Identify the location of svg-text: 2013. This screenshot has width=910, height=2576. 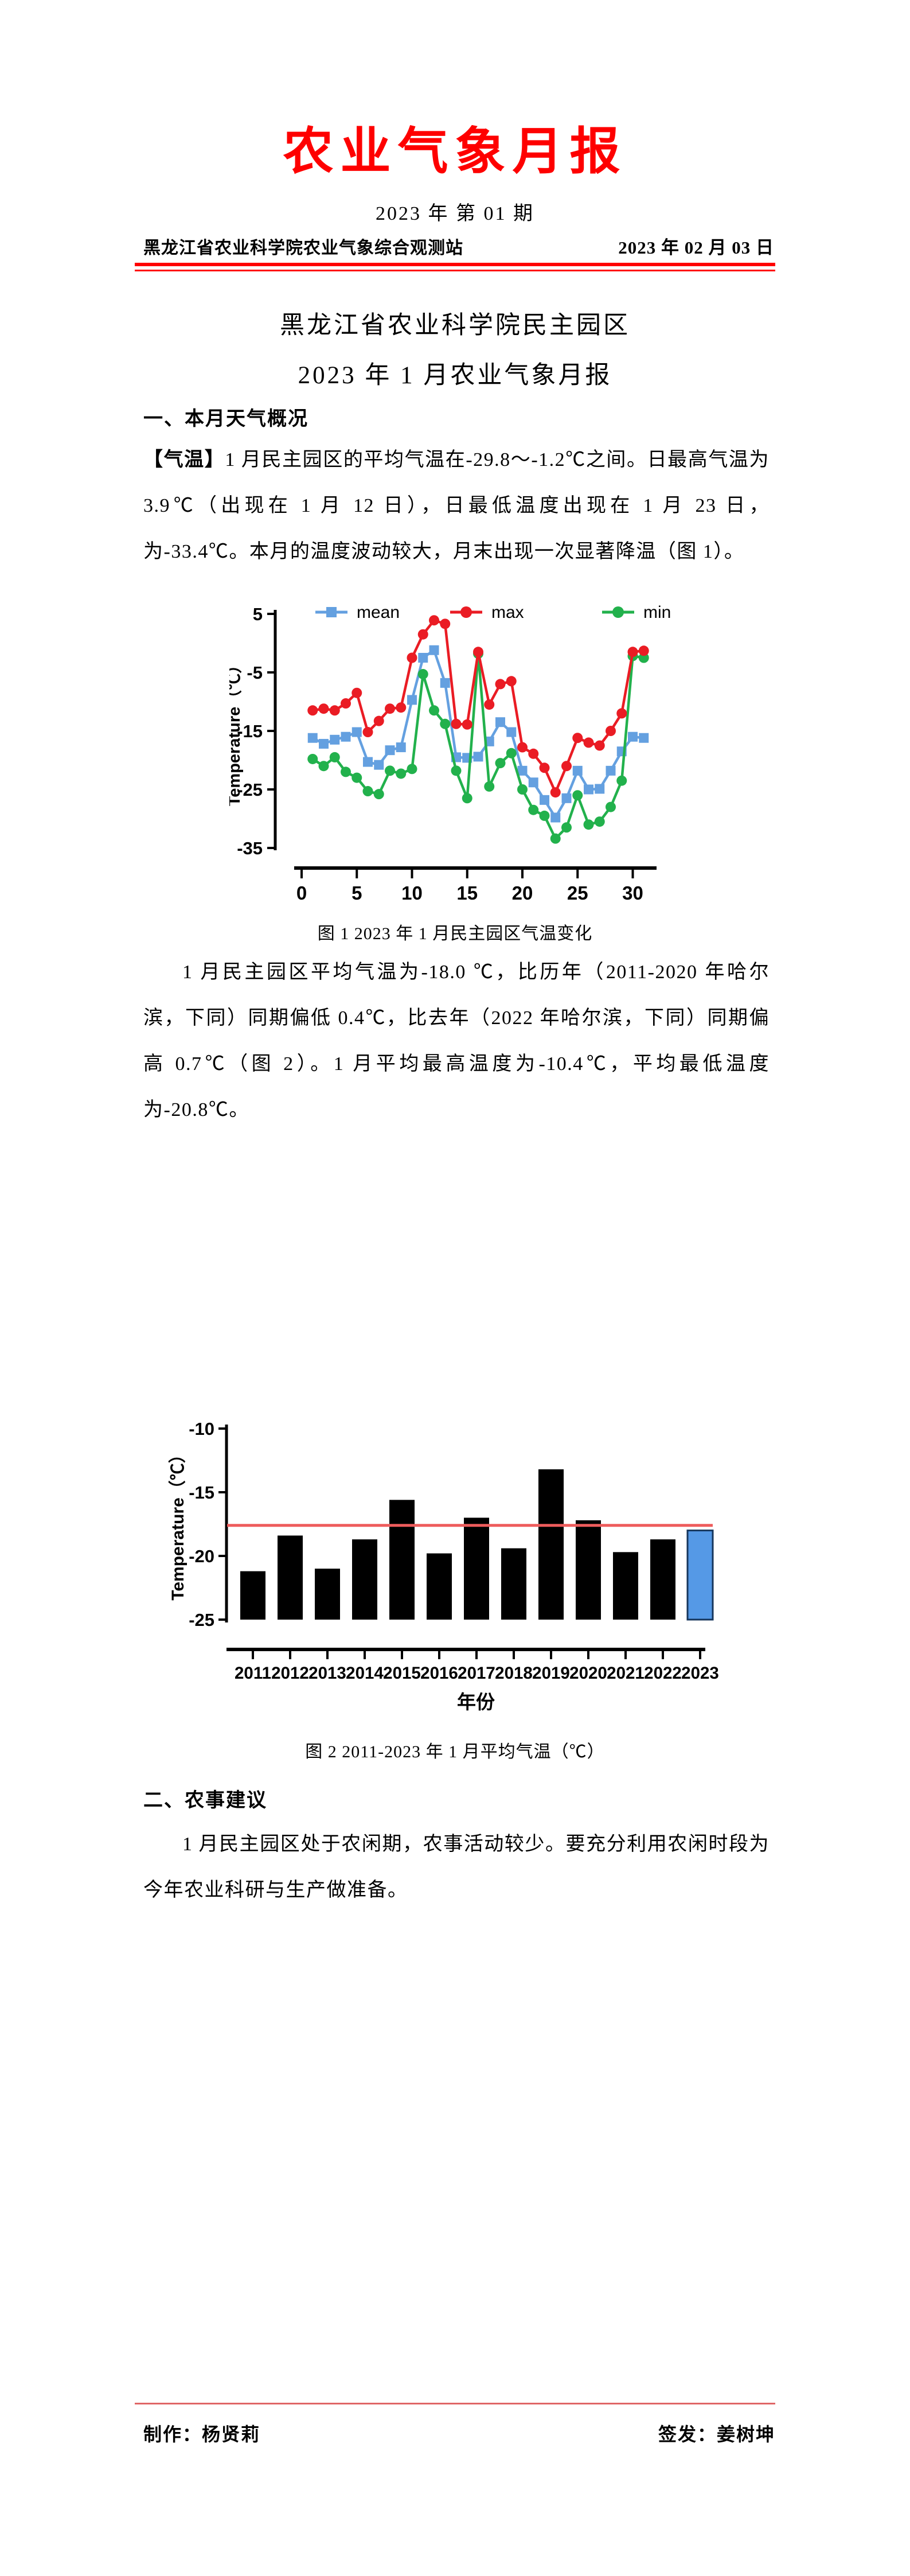
(327, 1673).